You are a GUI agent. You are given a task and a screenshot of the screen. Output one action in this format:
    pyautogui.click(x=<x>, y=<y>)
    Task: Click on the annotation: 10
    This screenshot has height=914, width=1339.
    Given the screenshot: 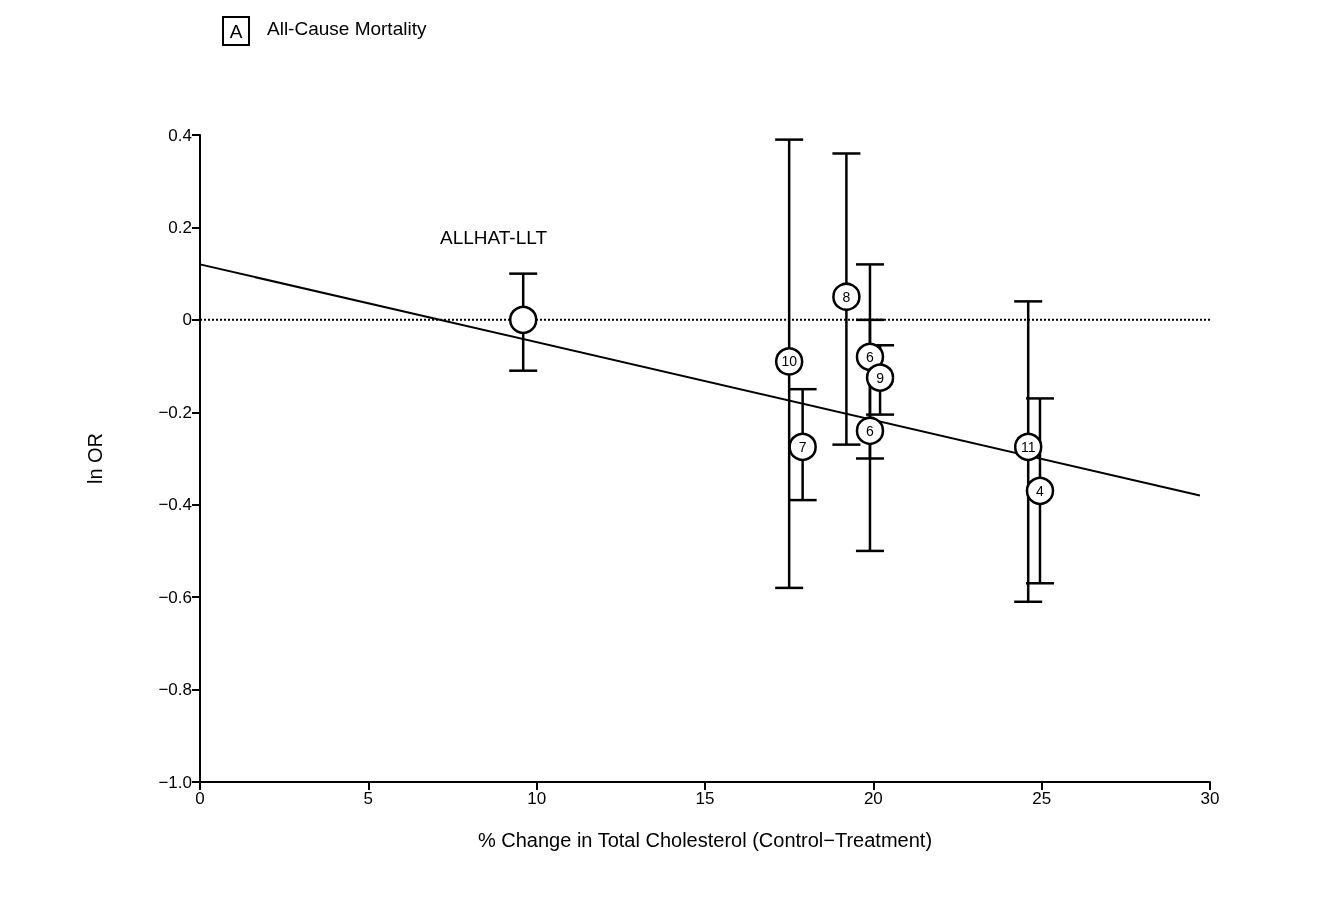 What is the action you would take?
    pyautogui.click(x=789, y=361)
    